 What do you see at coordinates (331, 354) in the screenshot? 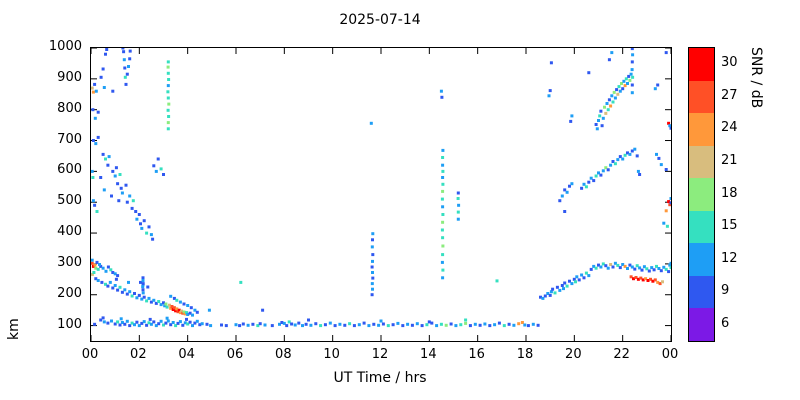
I see `x-tick-label: 10` at bounding box center [331, 354].